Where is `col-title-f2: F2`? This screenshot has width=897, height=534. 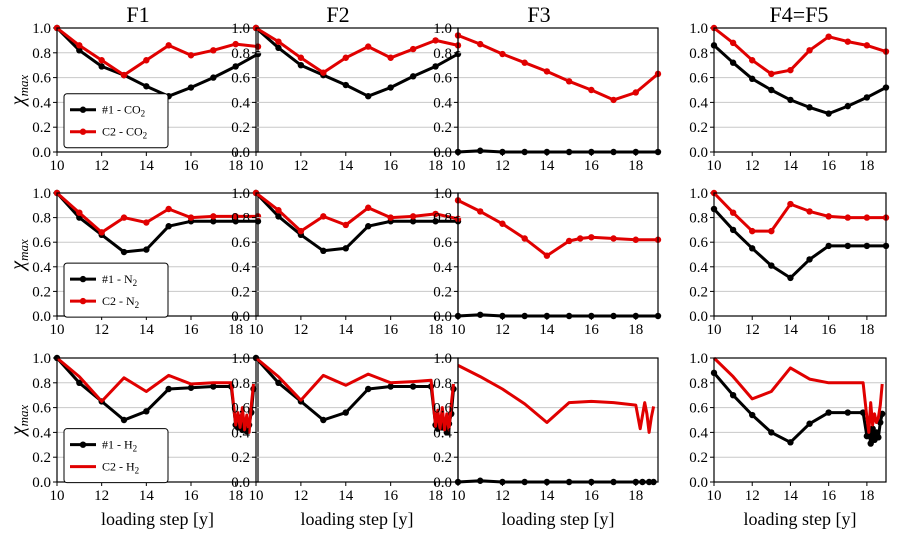
col-title-f2: F2 is located at coordinates (337, 14).